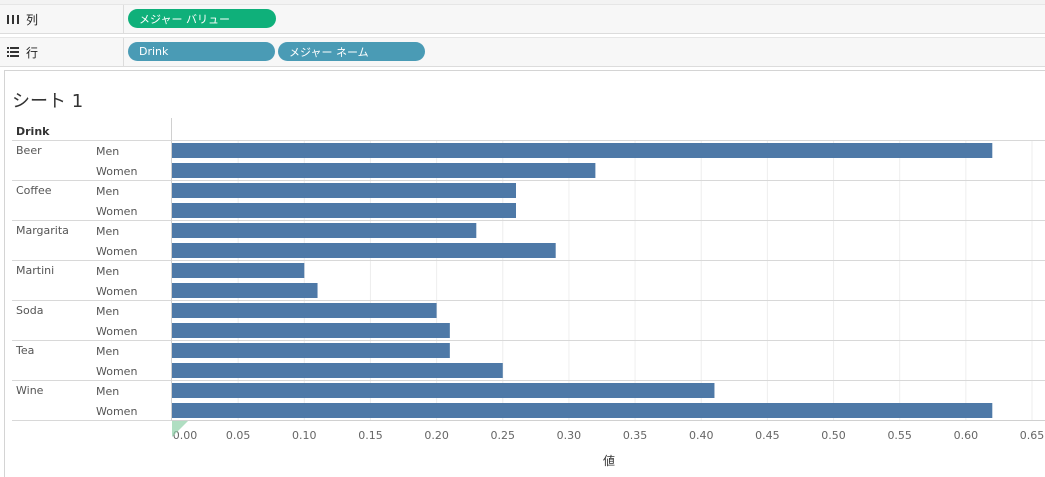 The height and width of the screenshot is (477, 1045). I want to click on category-label: Wine, so click(30, 390).